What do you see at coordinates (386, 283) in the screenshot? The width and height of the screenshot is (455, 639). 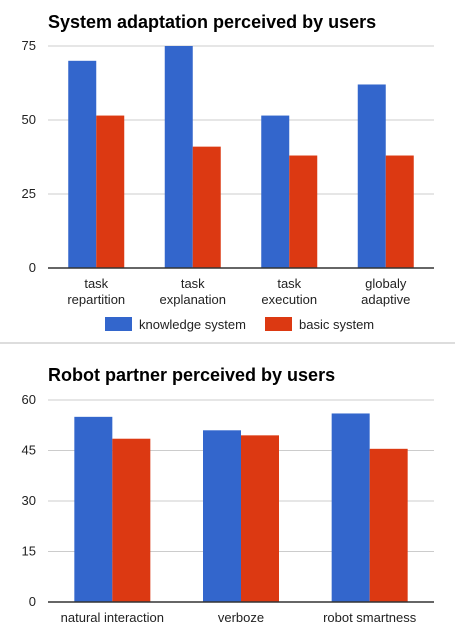 I see `category-label: globaly` at bounding box center [386, 283].